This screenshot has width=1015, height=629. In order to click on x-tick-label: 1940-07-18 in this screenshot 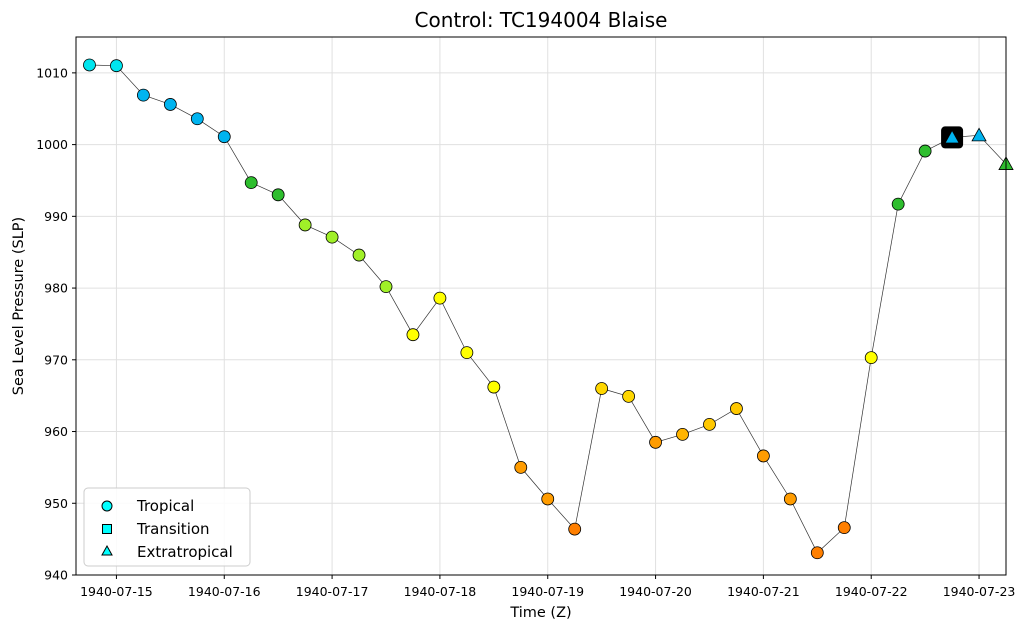, I will do `click(440, 591)`.